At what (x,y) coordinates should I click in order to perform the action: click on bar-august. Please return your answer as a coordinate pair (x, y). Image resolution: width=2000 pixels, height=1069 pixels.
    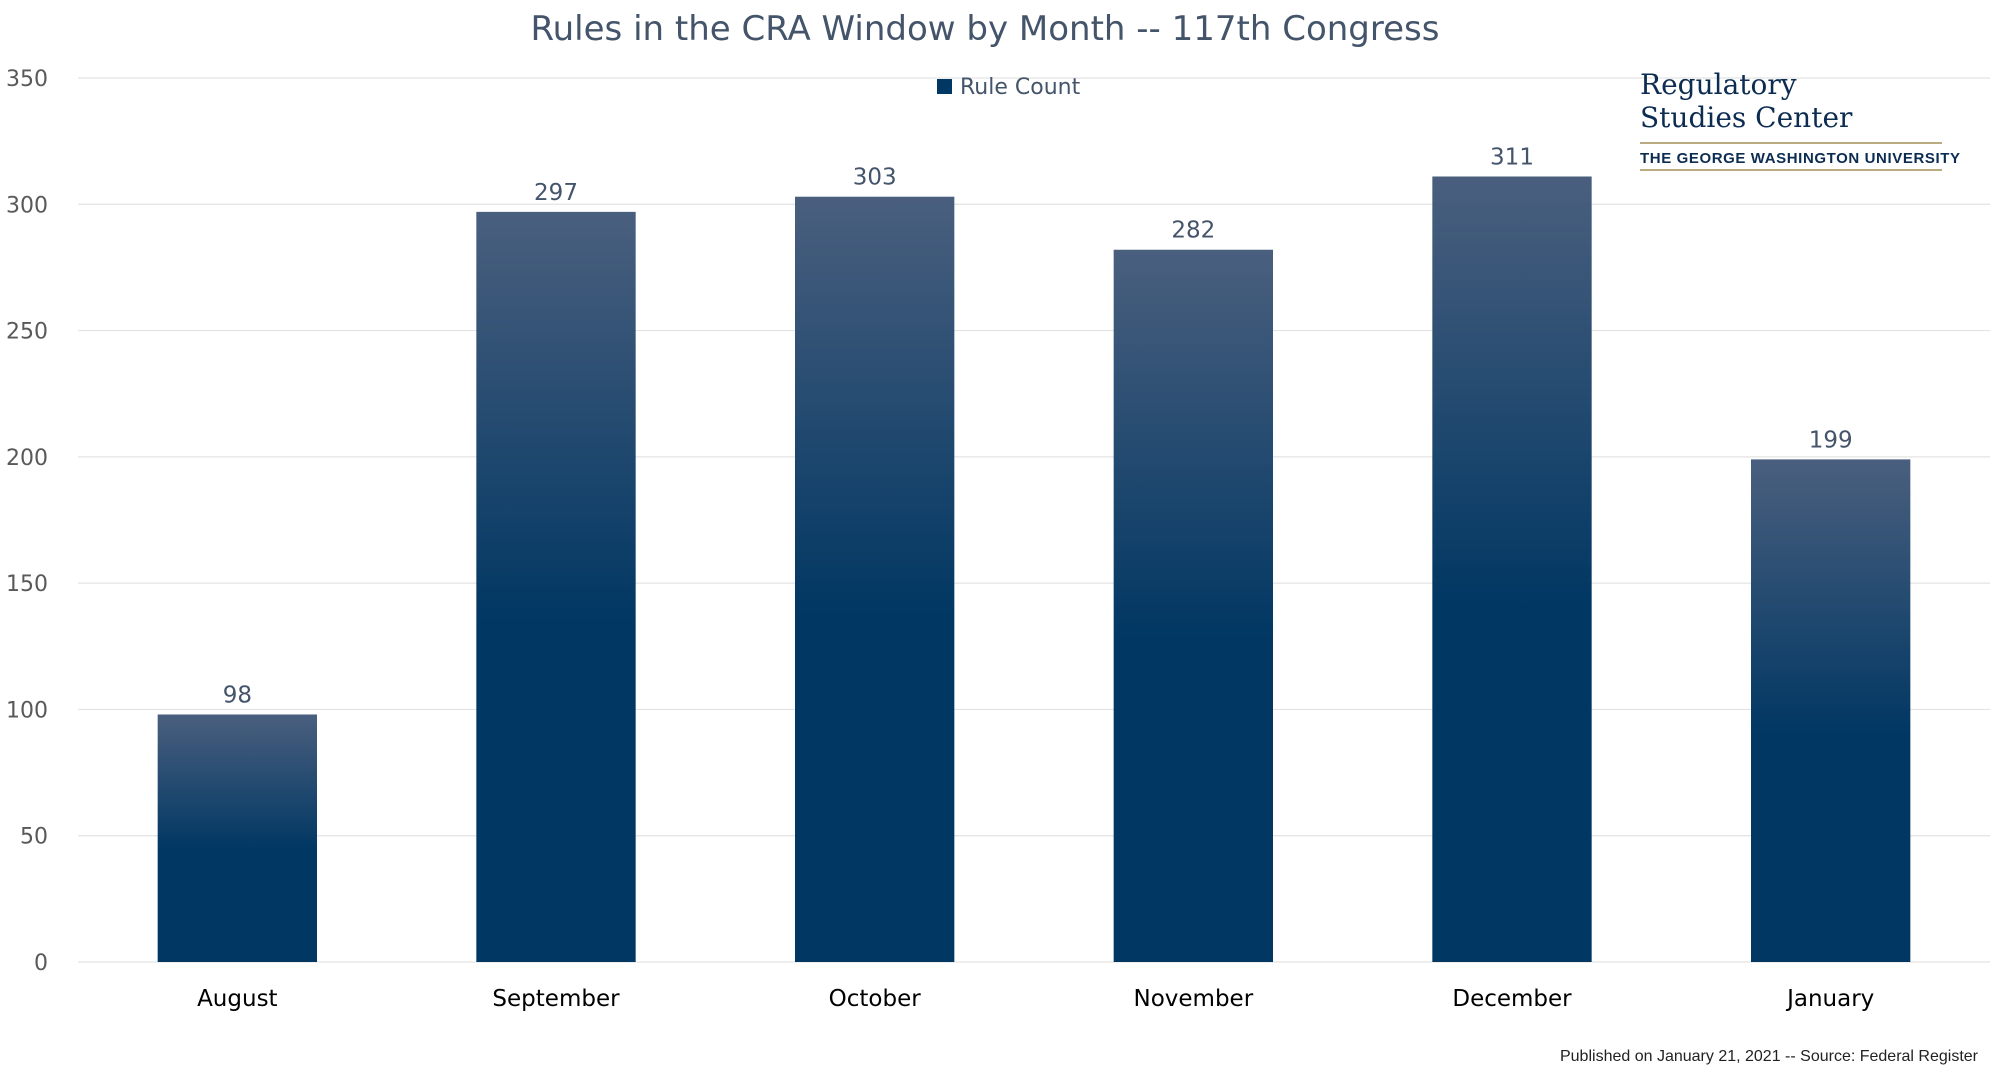
    Looking at the image, I should click on (237, 838).